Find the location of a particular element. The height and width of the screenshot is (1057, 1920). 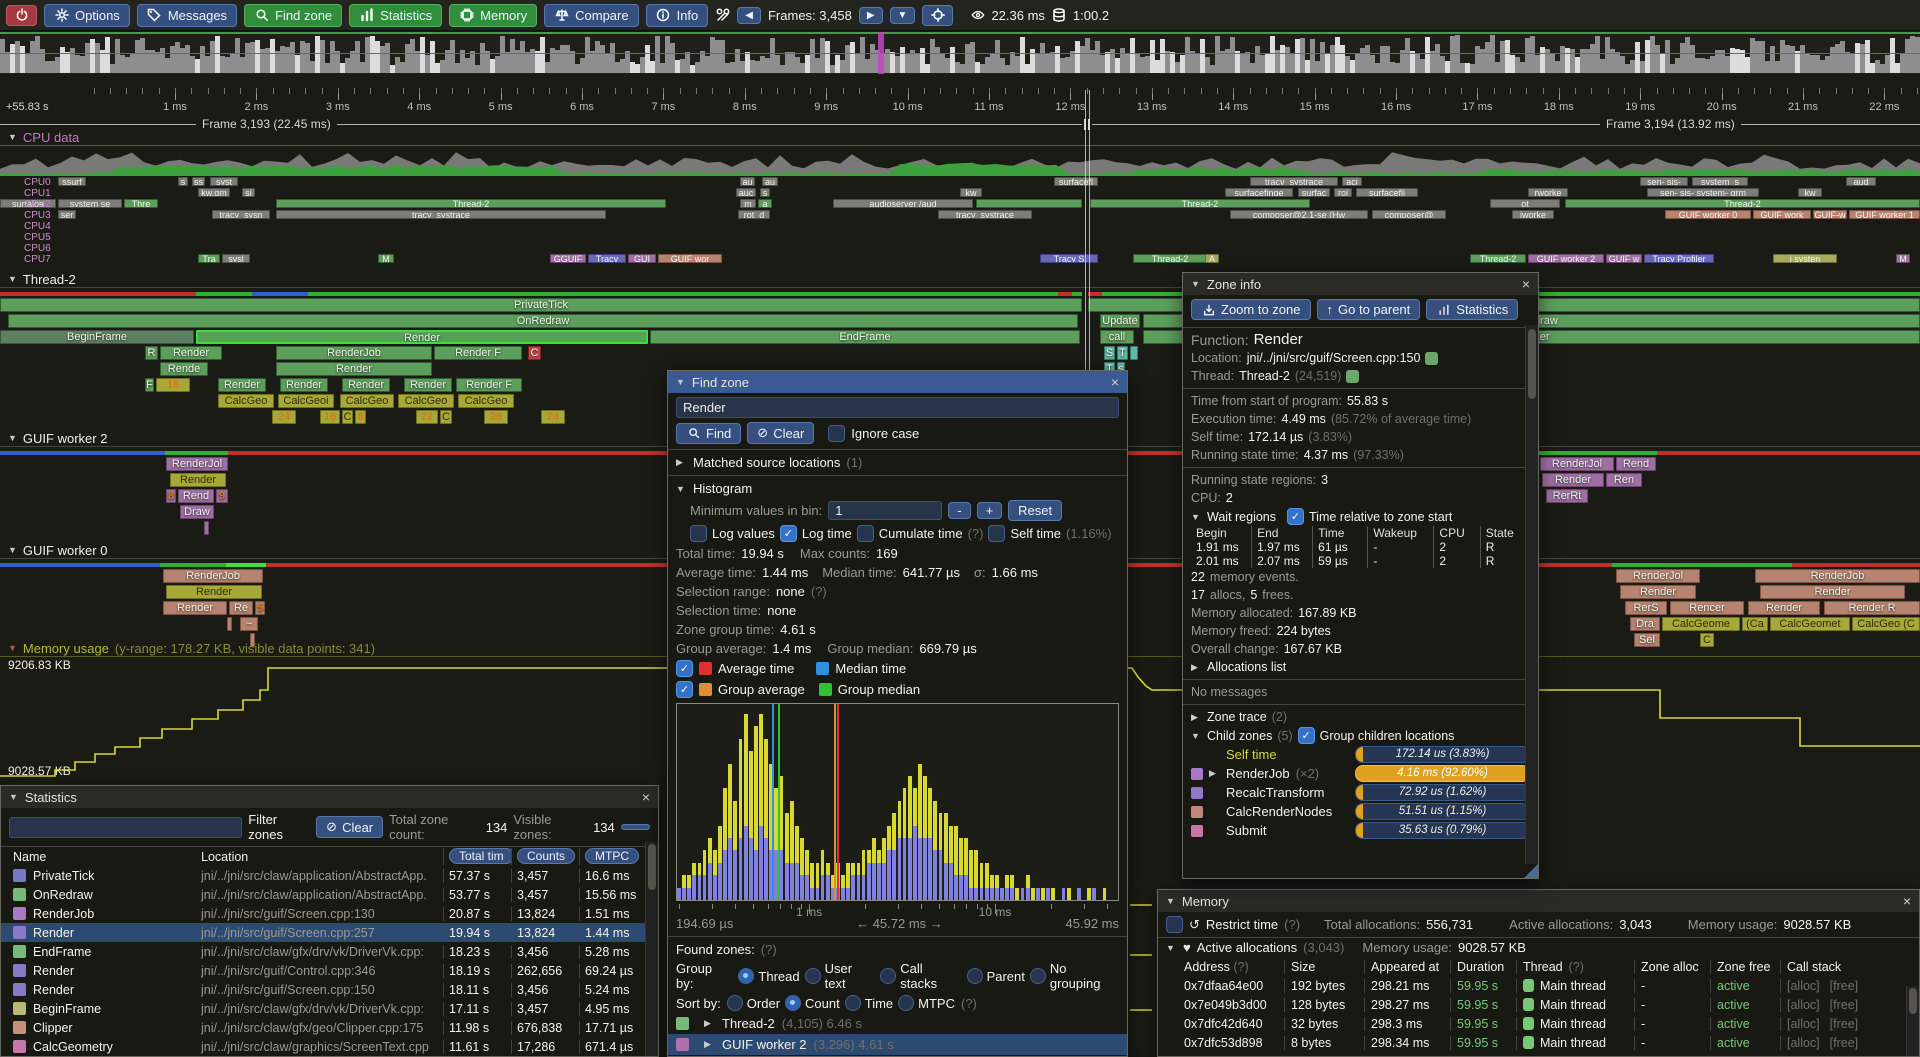

statistics-titlebar: ▼ Statistics × is located at coordinates (329, 797).